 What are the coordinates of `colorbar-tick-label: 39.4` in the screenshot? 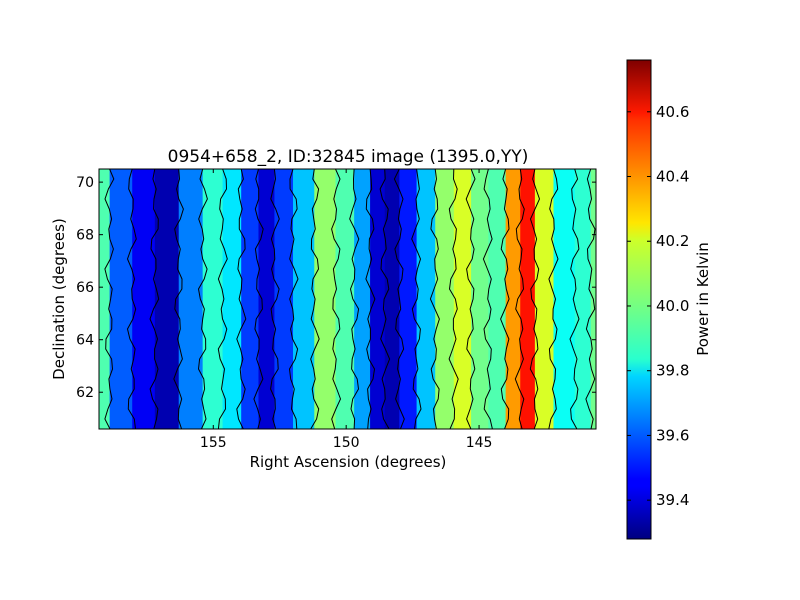 It's located at (672, 500).